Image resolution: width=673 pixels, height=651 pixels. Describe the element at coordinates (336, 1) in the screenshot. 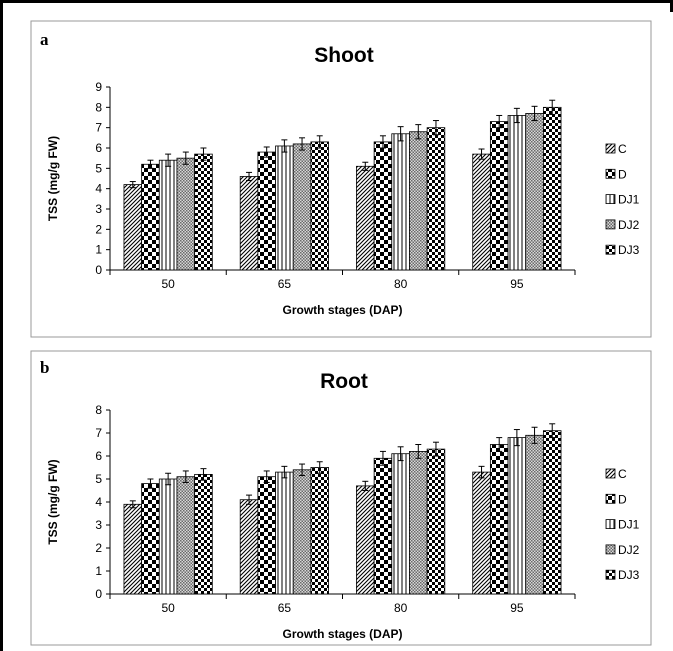

I see `outer-border-top` at that location.